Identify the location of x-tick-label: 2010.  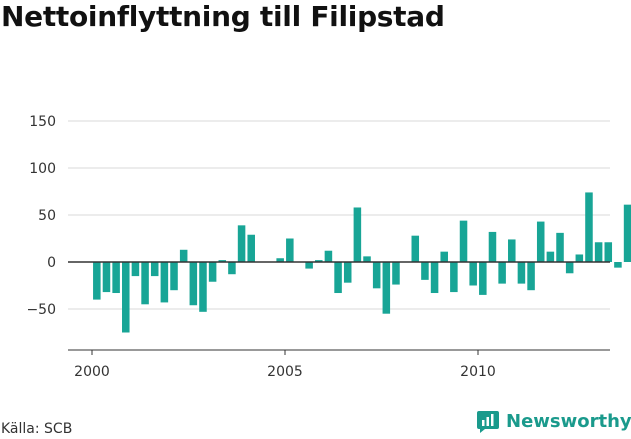
(478, 372).